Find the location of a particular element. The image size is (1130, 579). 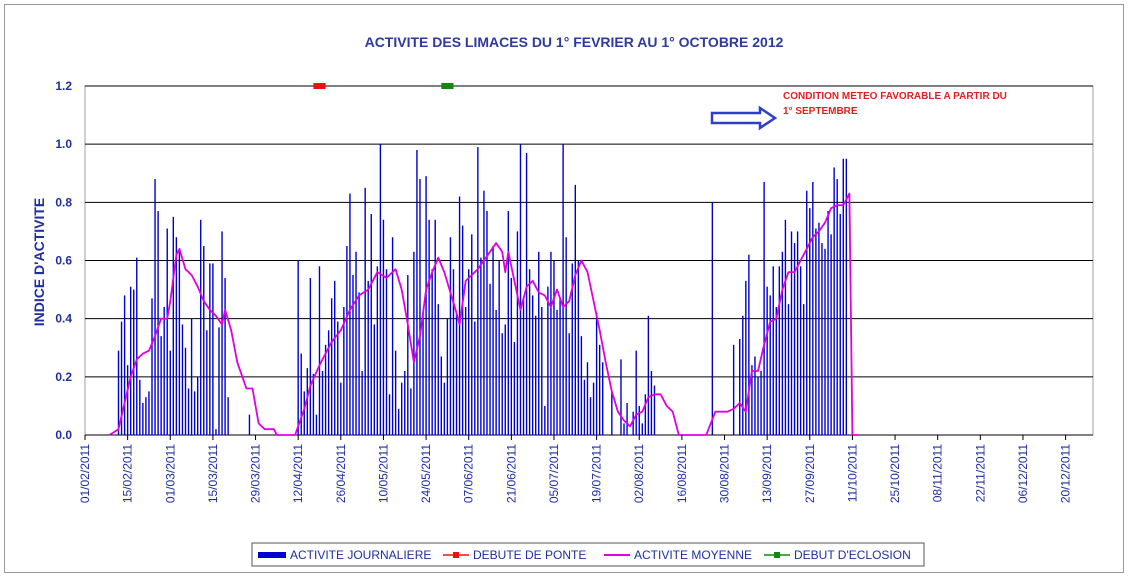

y-tick-label: 0.8 is located at coordinates (63, 202).